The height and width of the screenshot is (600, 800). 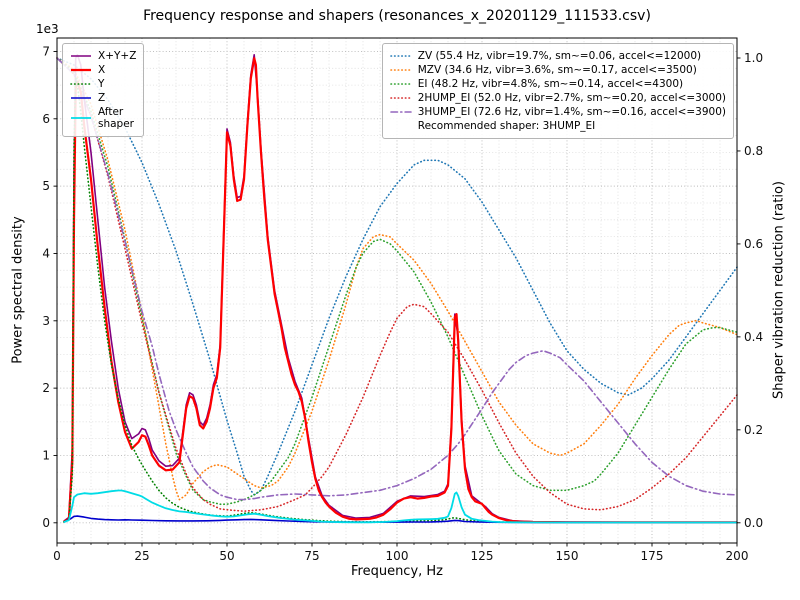 I want to click on legend-label: After shaper, so click(x=116, y=118).